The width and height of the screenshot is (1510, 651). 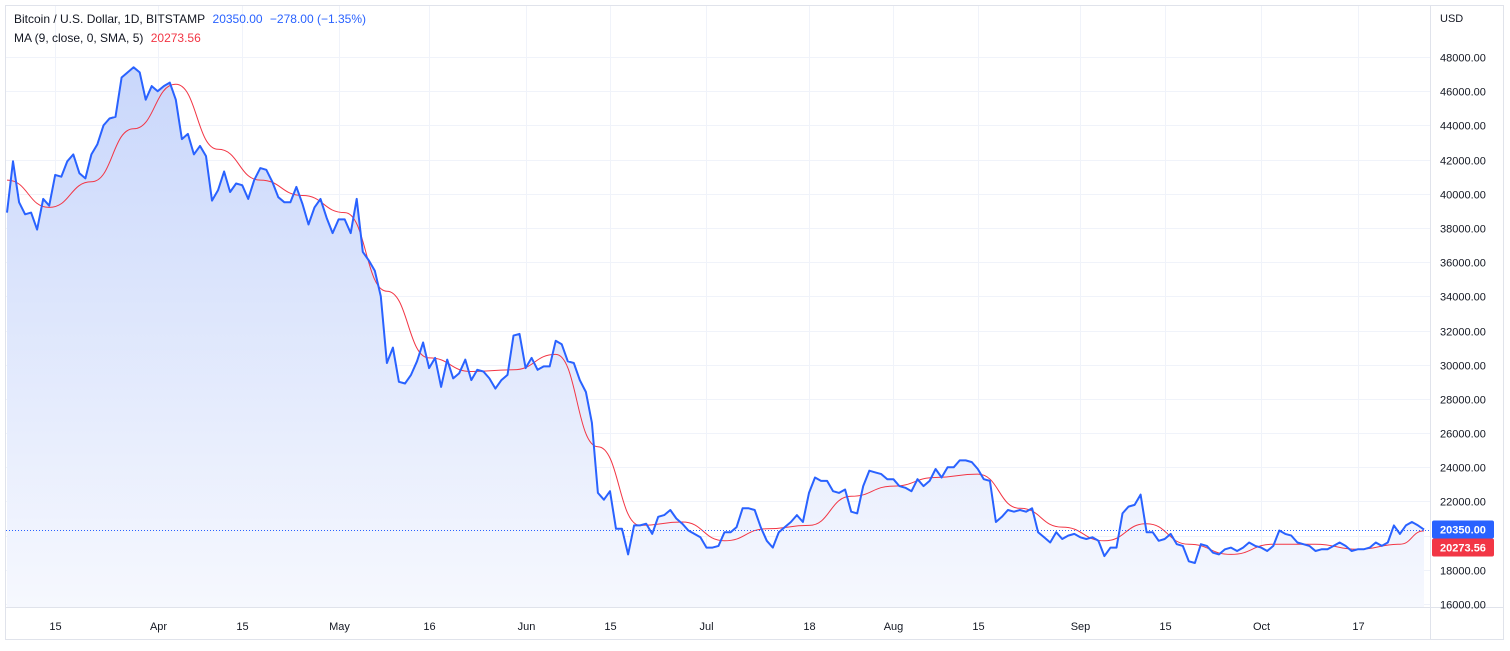 I want to click on y-tick-label: 34000.00, so click(x=1463, y=298).